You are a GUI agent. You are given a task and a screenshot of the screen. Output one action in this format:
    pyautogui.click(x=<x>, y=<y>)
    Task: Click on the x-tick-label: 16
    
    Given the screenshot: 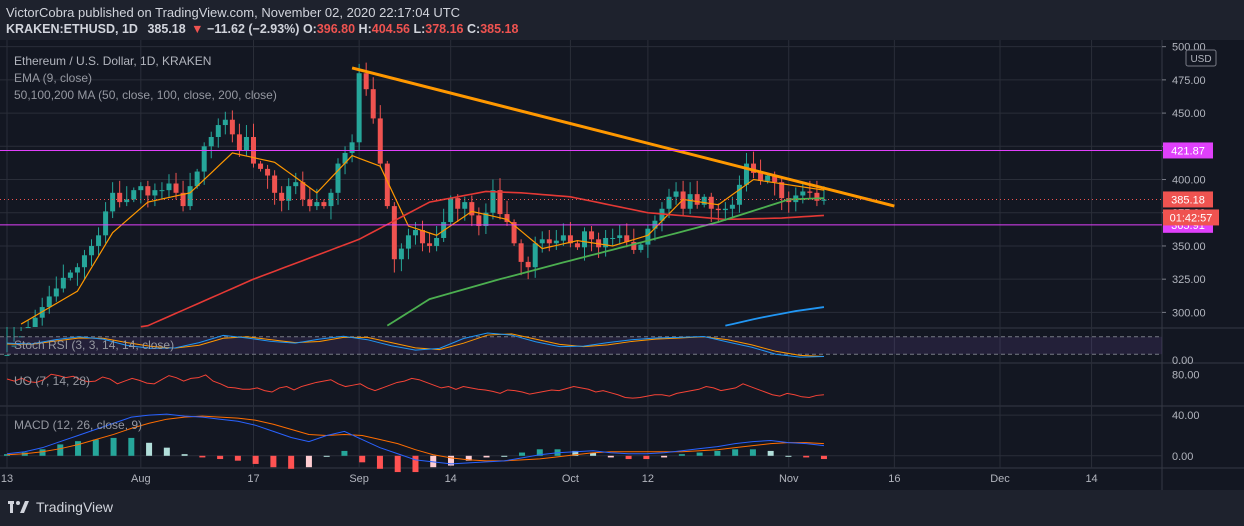 What is the action you would take?
    pyautogui.click(x=894, y=479)
    